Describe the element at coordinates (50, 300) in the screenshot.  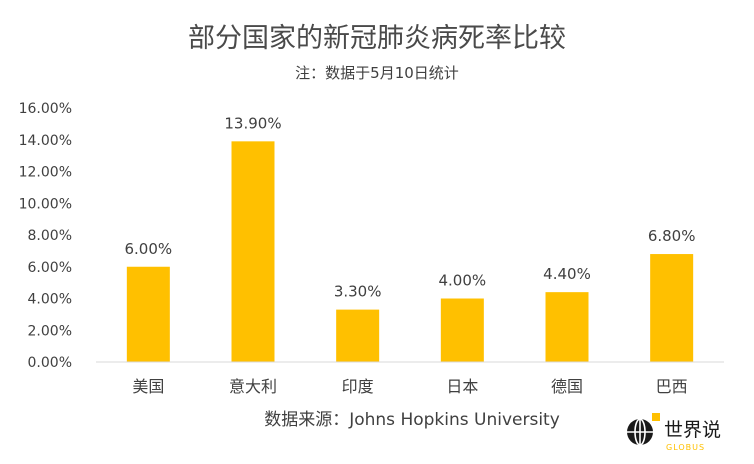
I see `y-tick-label: 4.00%` at that location.